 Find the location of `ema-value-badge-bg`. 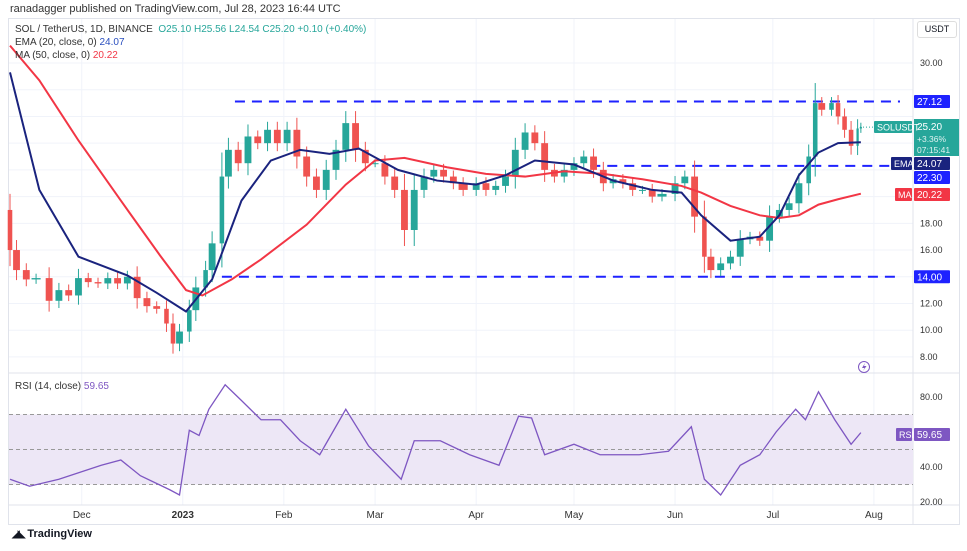

ema-value-badge-bg is located at coordinates (932, 163).